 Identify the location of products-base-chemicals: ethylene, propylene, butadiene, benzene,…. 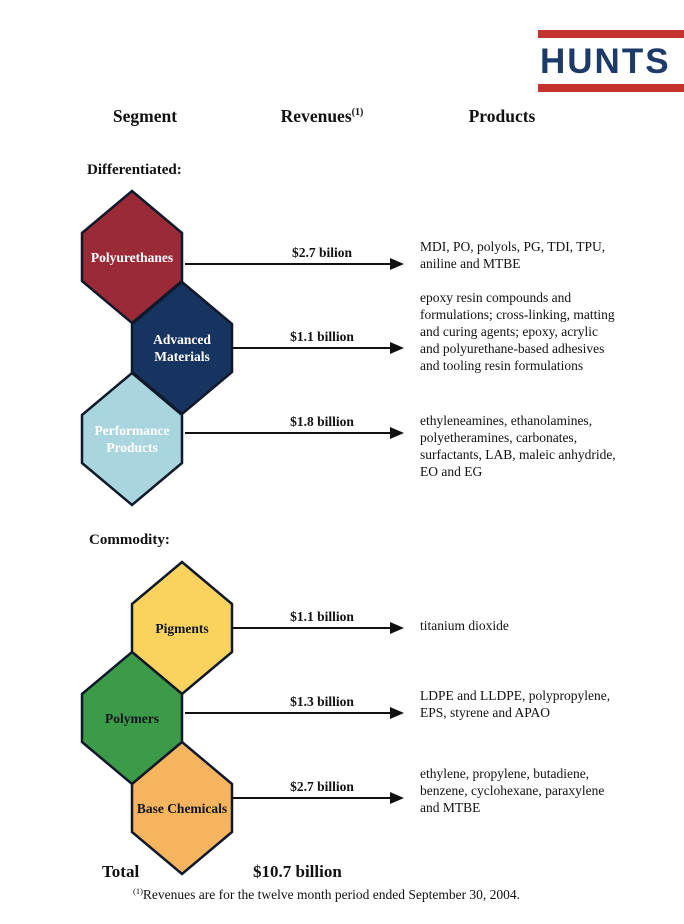
(512, 790).